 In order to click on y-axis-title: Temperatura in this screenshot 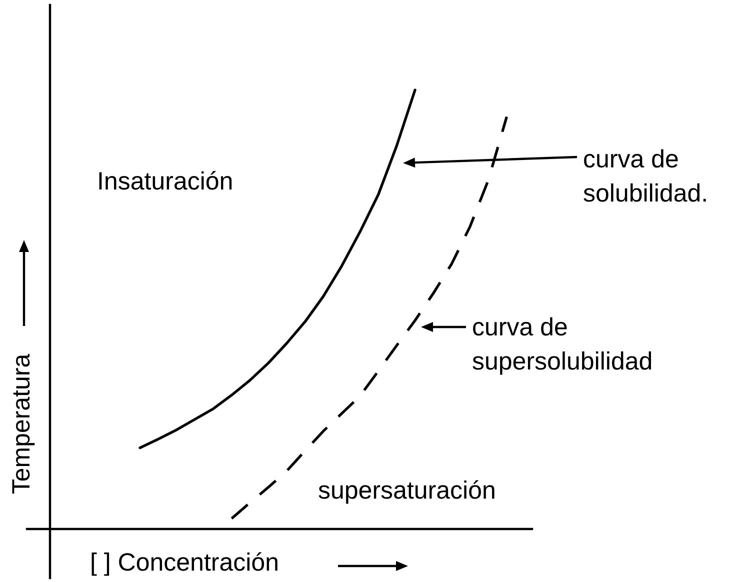, I will do `click(23, 424)`.